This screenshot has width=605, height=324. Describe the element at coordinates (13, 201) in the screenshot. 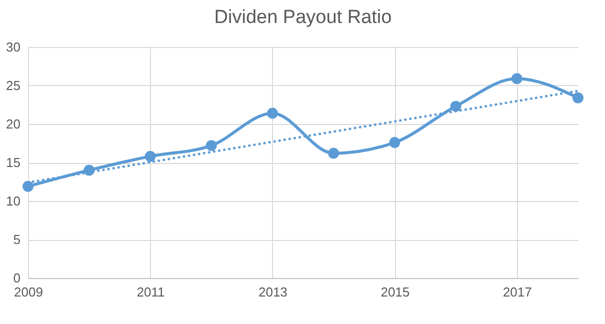

I see `y-tick-label: 10` at that location.